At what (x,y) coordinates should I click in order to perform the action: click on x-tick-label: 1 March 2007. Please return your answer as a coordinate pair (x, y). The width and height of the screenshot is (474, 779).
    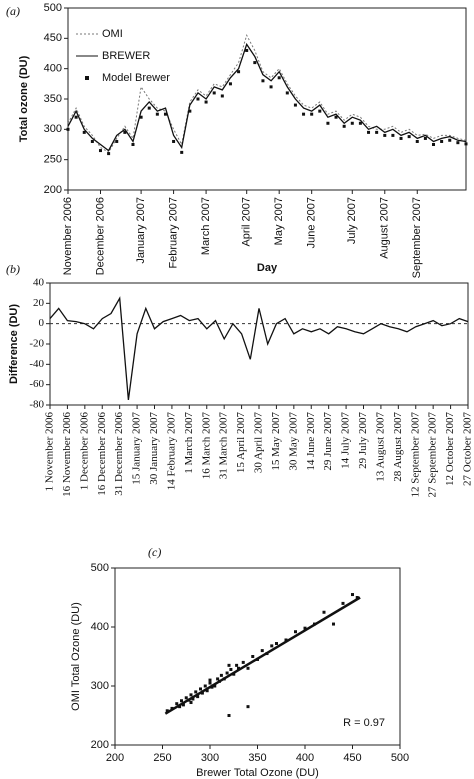
    Looking at the image, I should click on (189, 443).